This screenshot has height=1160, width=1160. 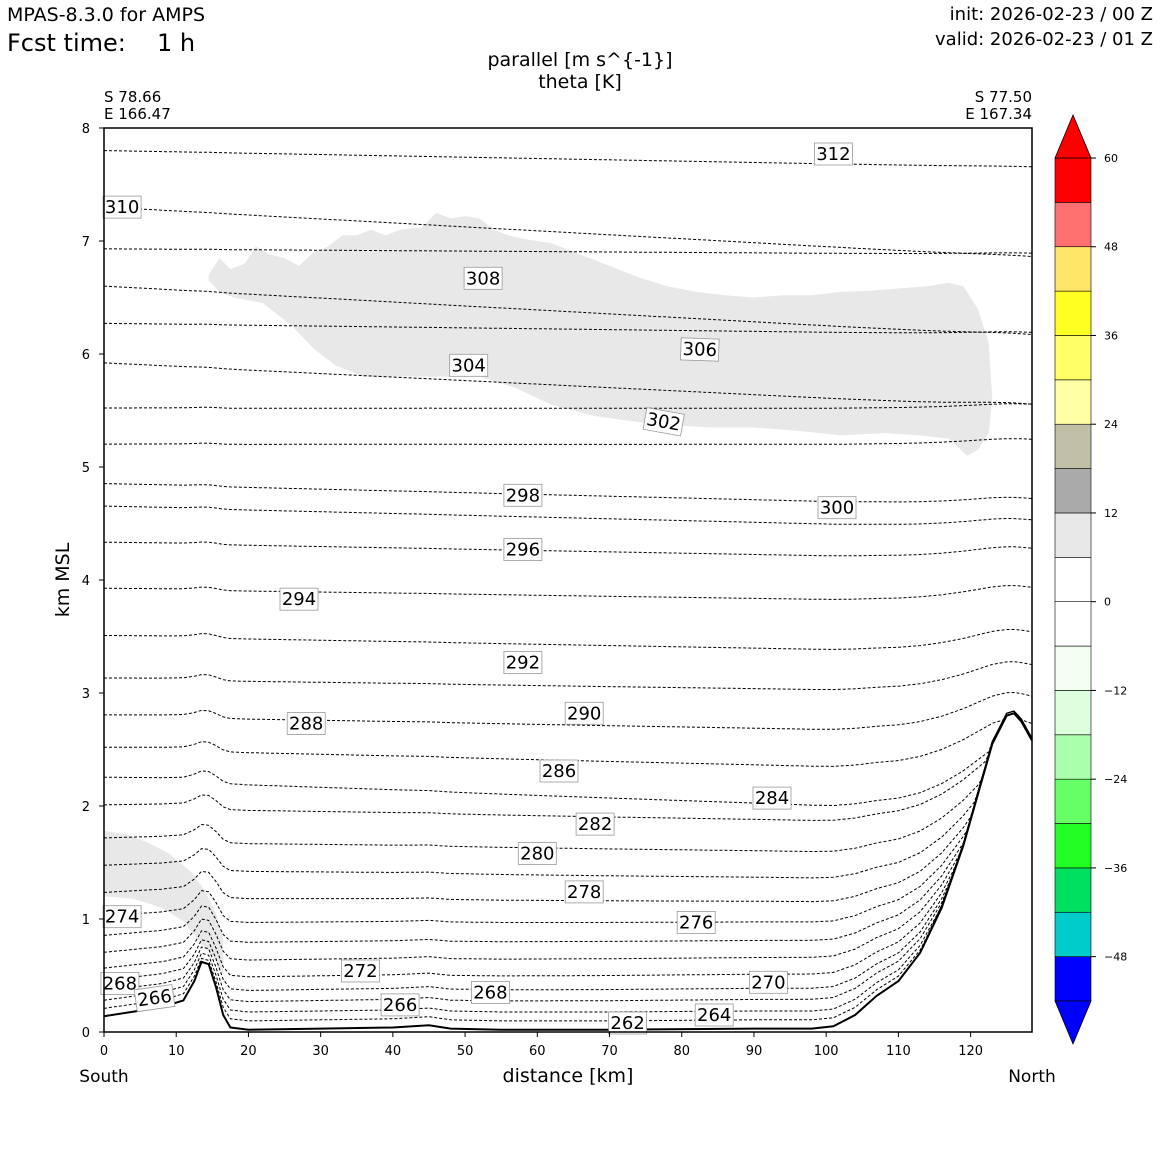 I want to click on x-tick-label: 0, so click(x=104, y=1051).